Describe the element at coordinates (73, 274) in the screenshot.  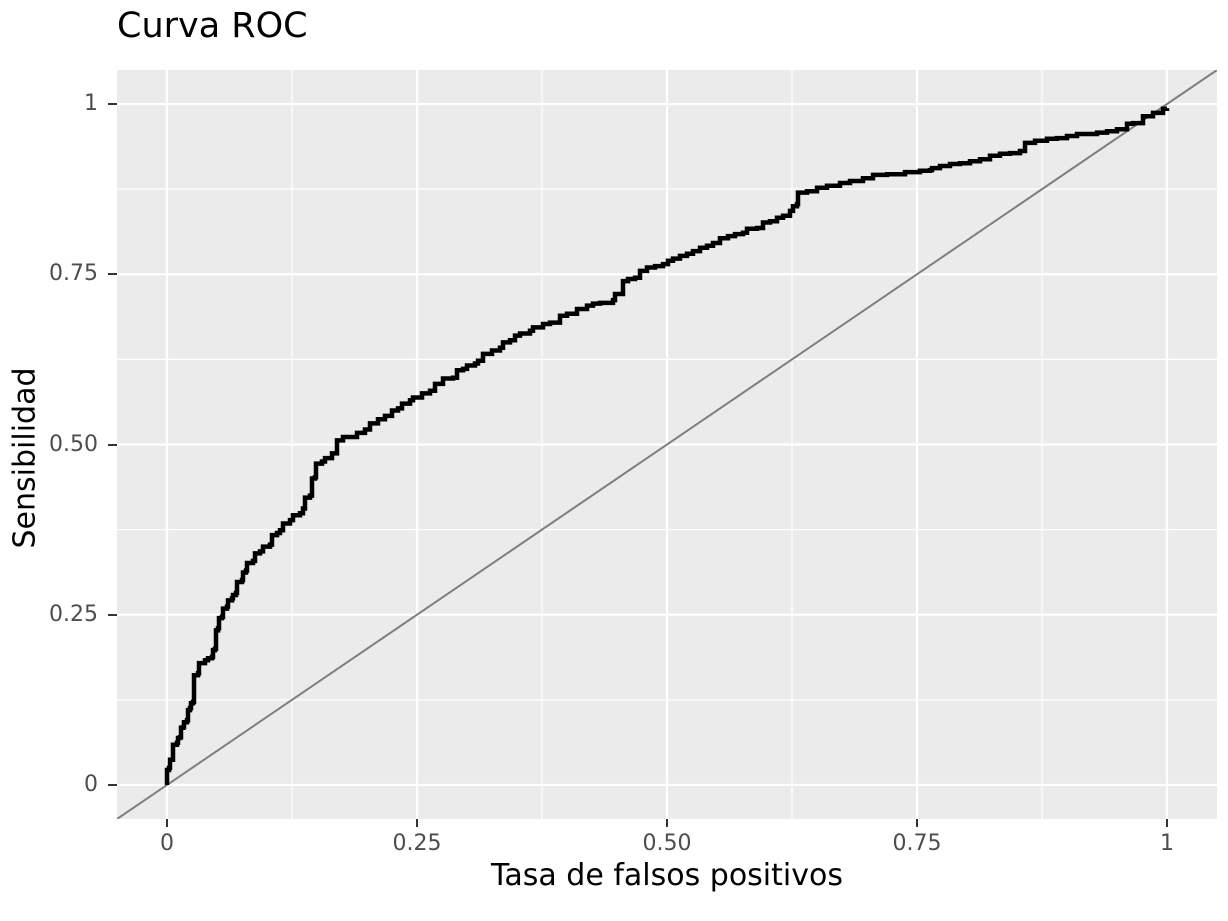
I see `y-tick-label: 0.75` at that location.